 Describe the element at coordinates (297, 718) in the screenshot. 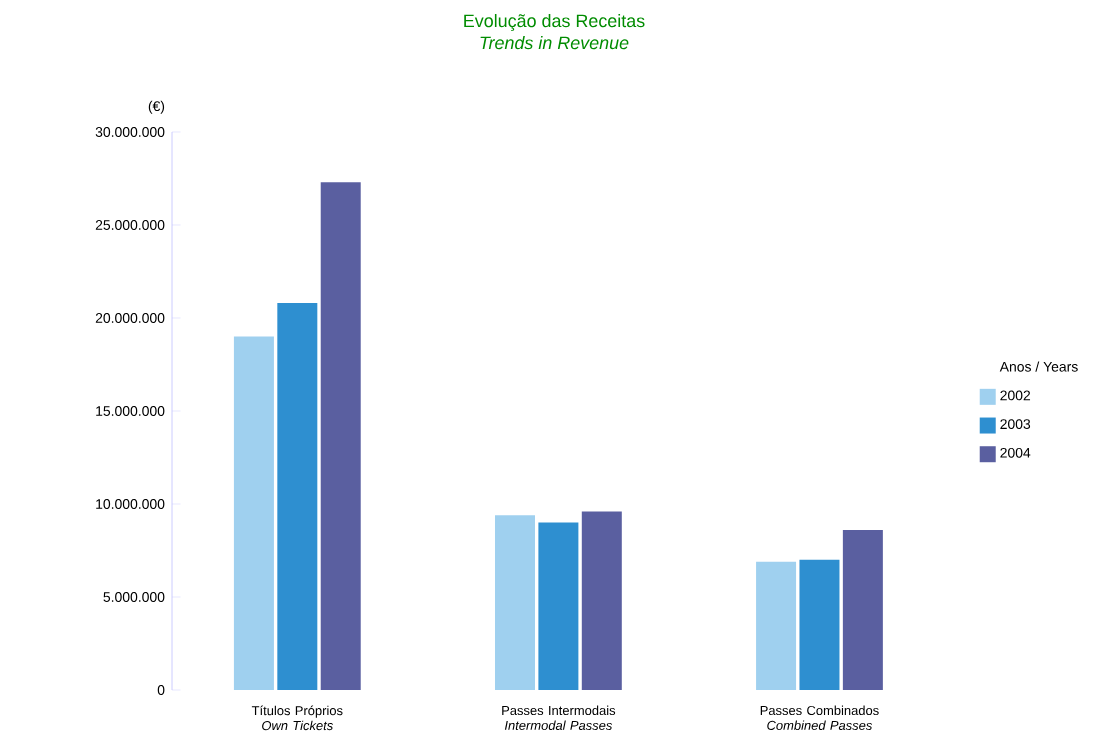

I see `x-tick-label: Títulos Próprios Own Tickets` at that location.